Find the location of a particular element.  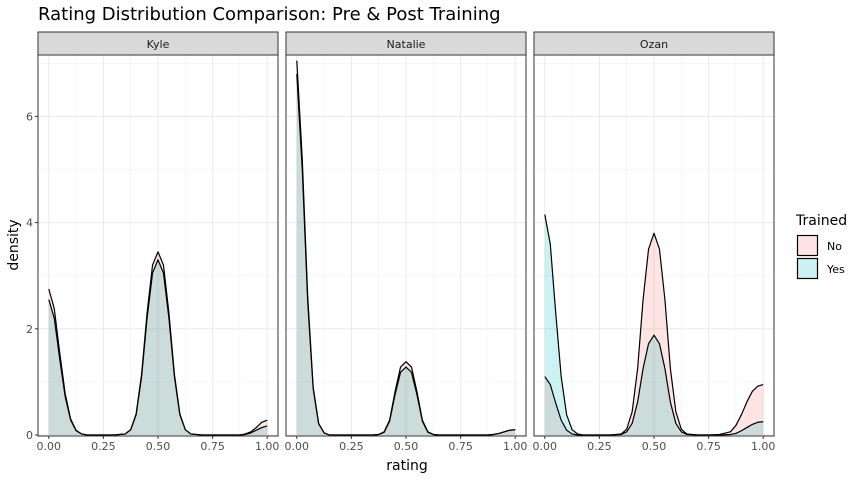

legend-key-no is located at coordinates (807, 245).